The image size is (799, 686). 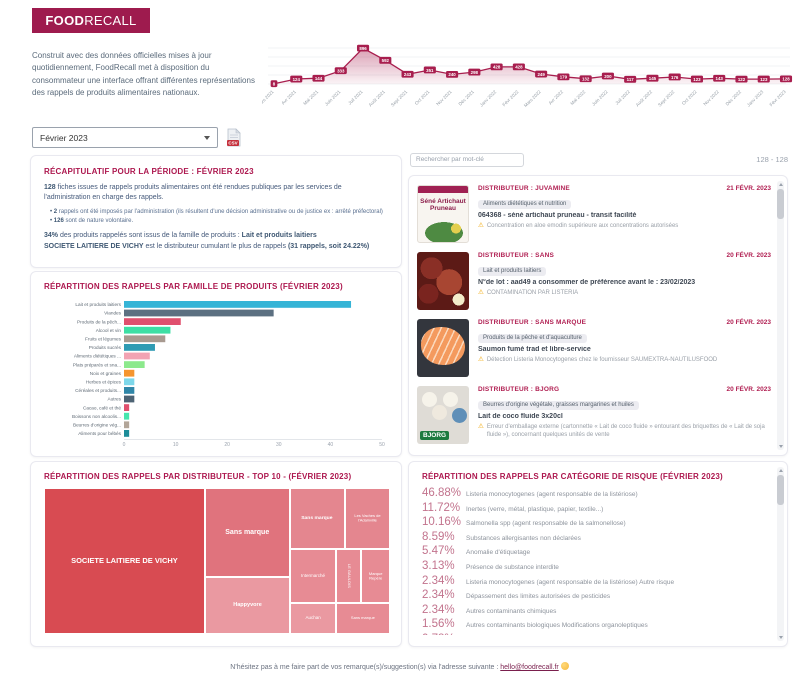 I want to click on risk-label: Anomalie d'étiquetage, so click(x=498, y=553).